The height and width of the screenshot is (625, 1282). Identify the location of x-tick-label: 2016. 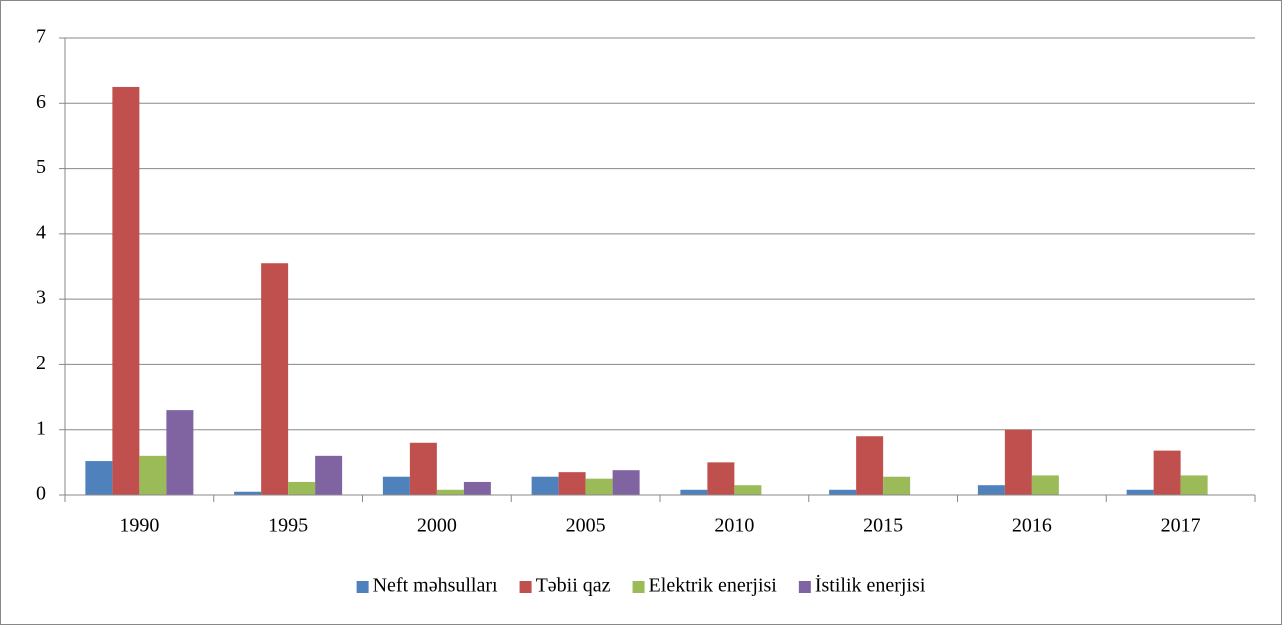
(1032, 526).